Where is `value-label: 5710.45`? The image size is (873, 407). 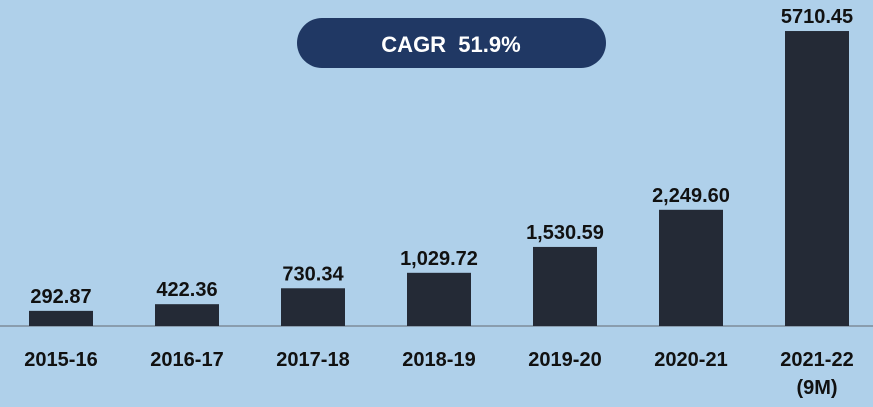 value-label: 5710.45 is located at coordinates (817, 17).